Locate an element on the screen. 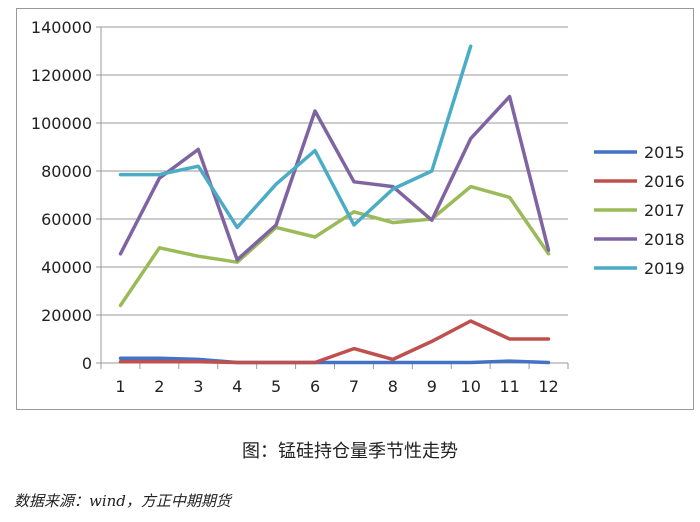 The width and height of the screenshot is (700, 522). series-line-2017 is located at coordinates (334, 246).